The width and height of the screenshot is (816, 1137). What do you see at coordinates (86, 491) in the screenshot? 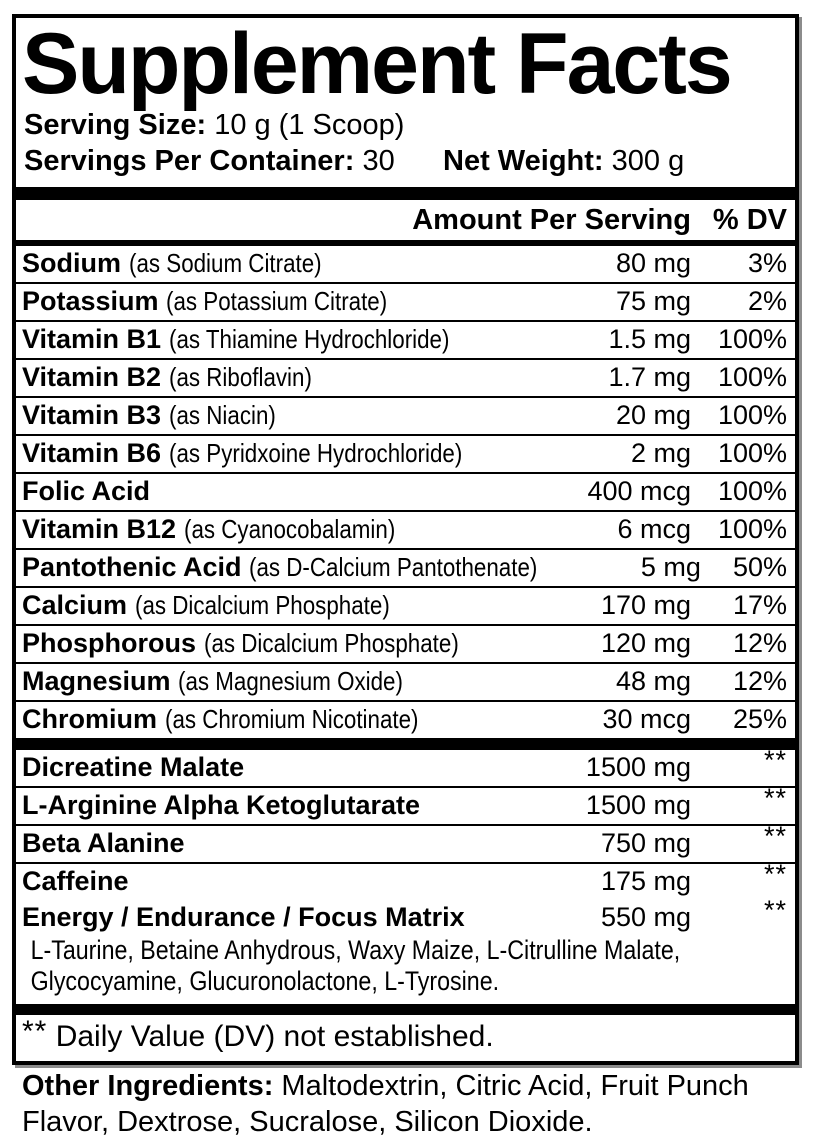
I see `nutrient-name: Folic Acid` at bounding box center [86, 491].